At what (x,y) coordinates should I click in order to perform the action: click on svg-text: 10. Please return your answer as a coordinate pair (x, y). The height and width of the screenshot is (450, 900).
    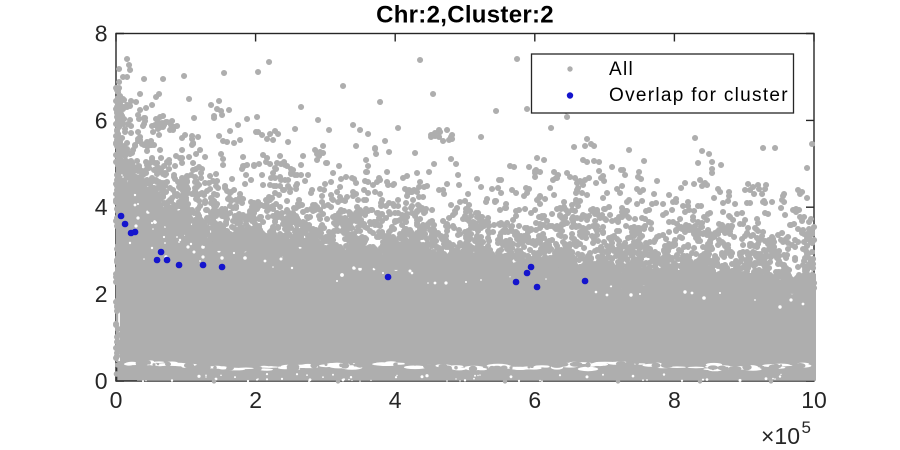
    Looking at the image, I should click on (814, 400).